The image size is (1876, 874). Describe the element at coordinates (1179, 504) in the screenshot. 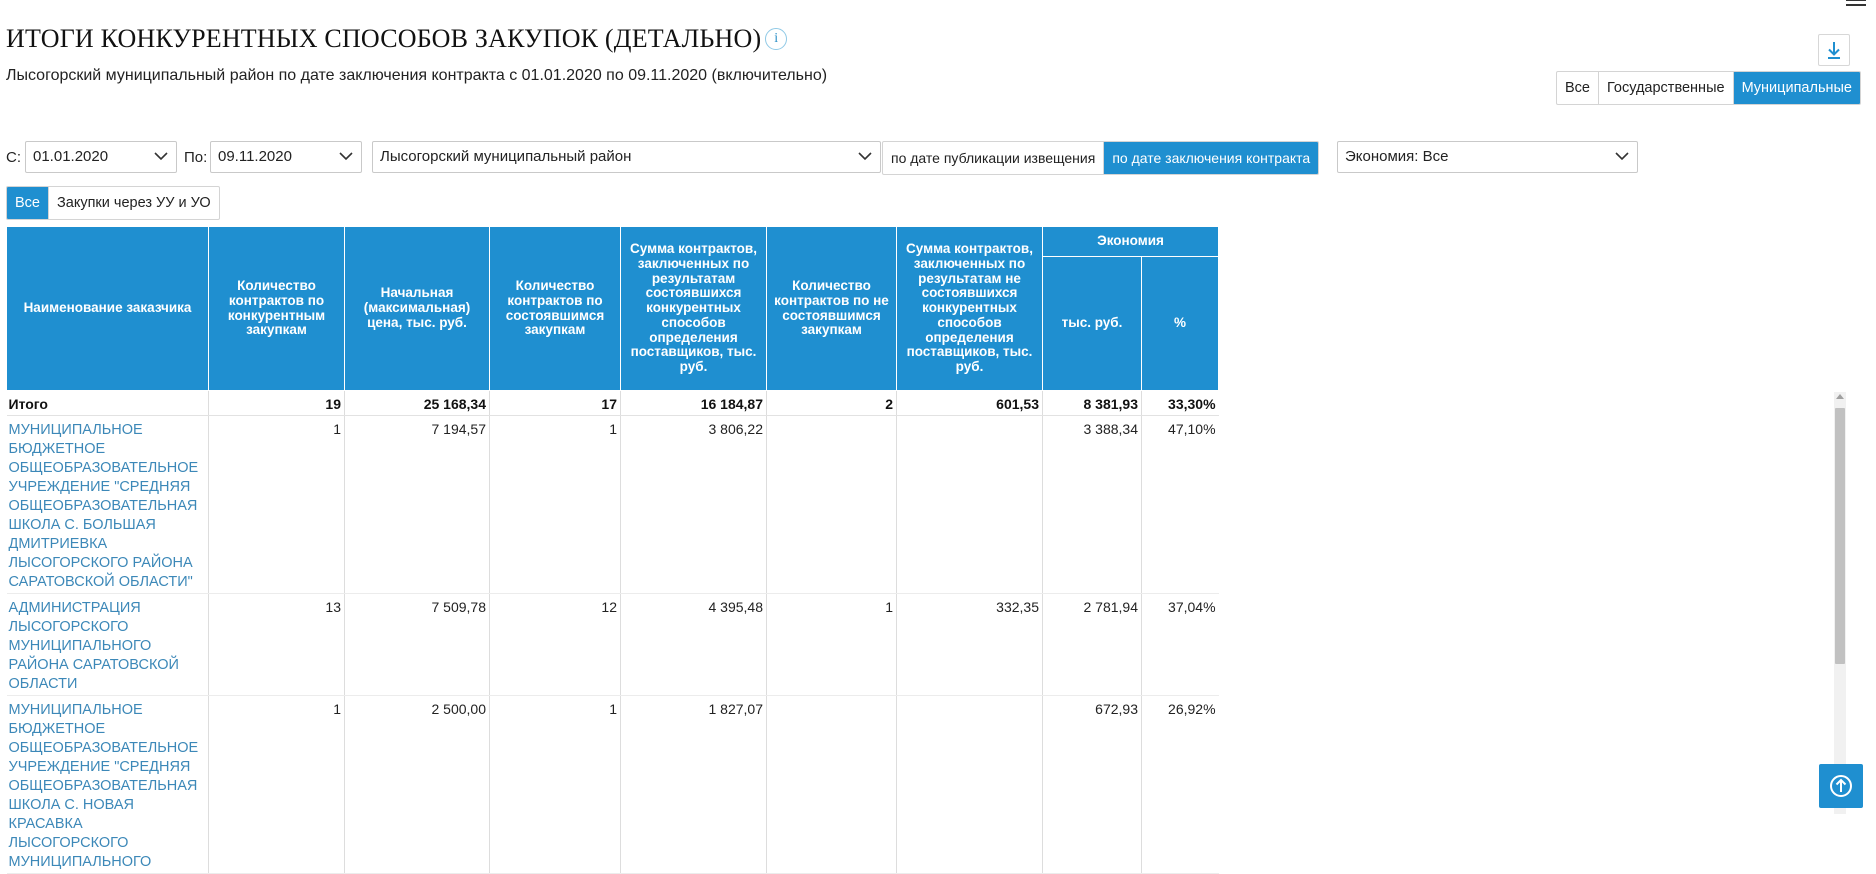

I see `cell-economy-pct: 47,10%` at that location.